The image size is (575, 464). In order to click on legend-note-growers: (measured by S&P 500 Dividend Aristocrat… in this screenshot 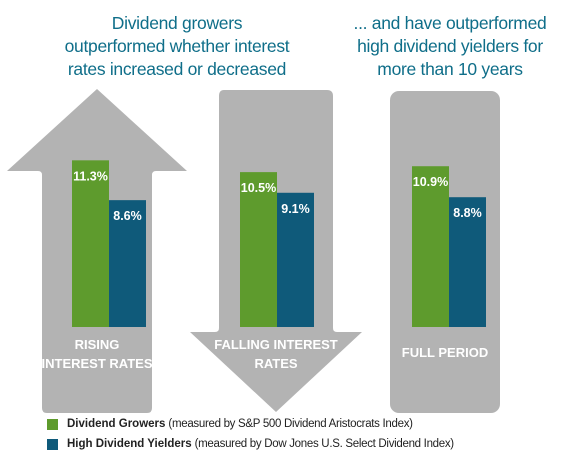, I will do `click(290, 424)`.